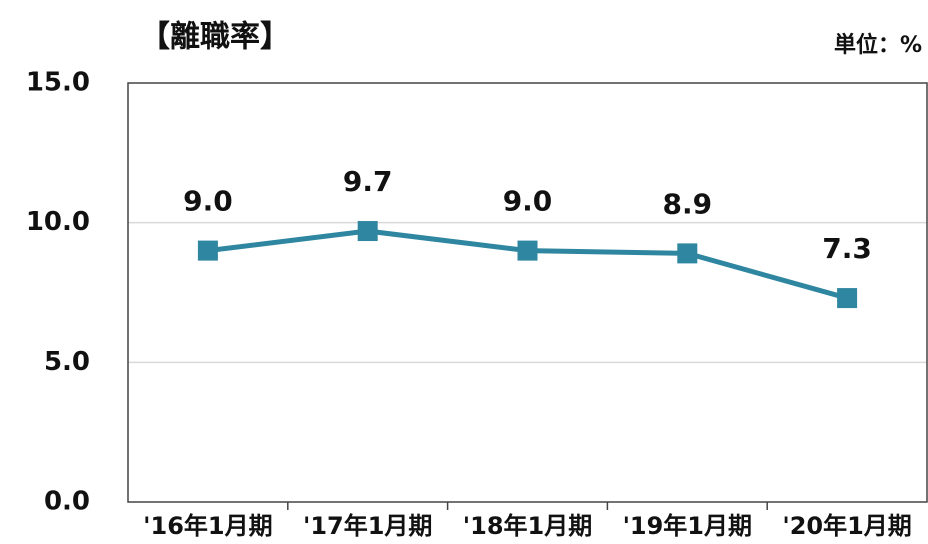 The height and width of the screenshot is (544, 928). What do you see at coordinates (846, 526) in the screenshot?
I see `x-tick-label: '20年1月期` at bounding box center [846, 526].